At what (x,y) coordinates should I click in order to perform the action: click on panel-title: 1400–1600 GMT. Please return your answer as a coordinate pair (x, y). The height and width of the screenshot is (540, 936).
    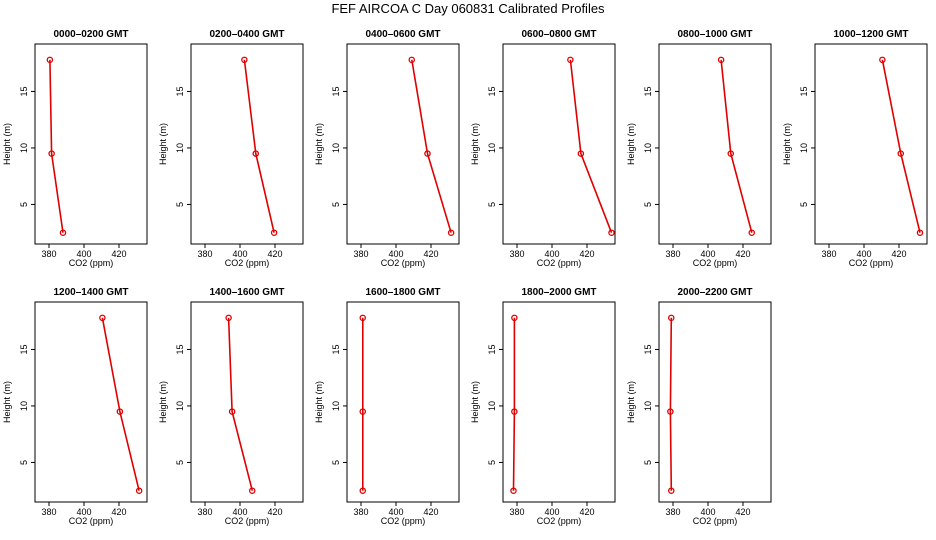
    Looking at the image, I should click on (246, 292).